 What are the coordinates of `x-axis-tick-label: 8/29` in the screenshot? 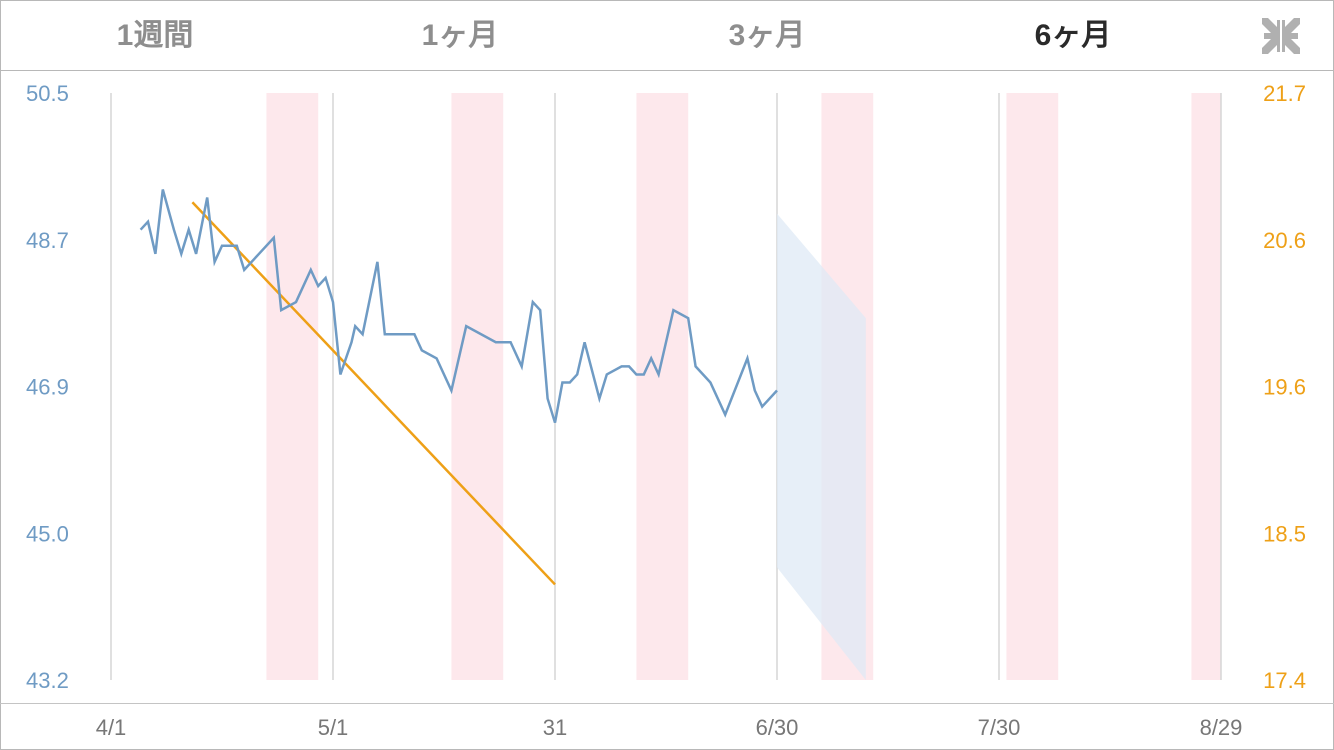 It's located at (1221, 727).